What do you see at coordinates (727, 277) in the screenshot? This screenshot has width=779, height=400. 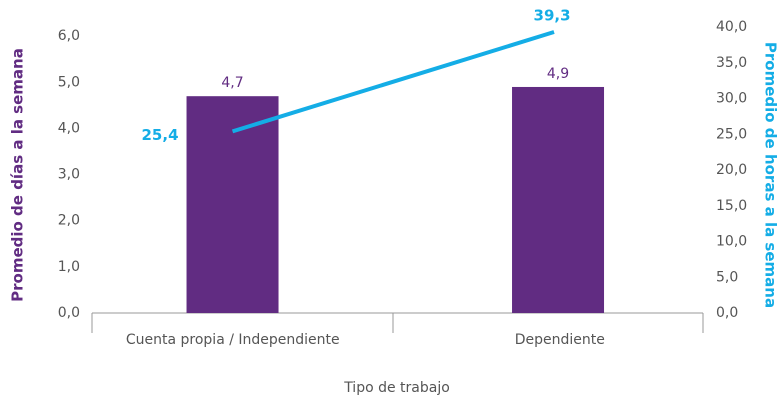 I see `y2-tick-label: 5,0` at bounding box center [727, 277].